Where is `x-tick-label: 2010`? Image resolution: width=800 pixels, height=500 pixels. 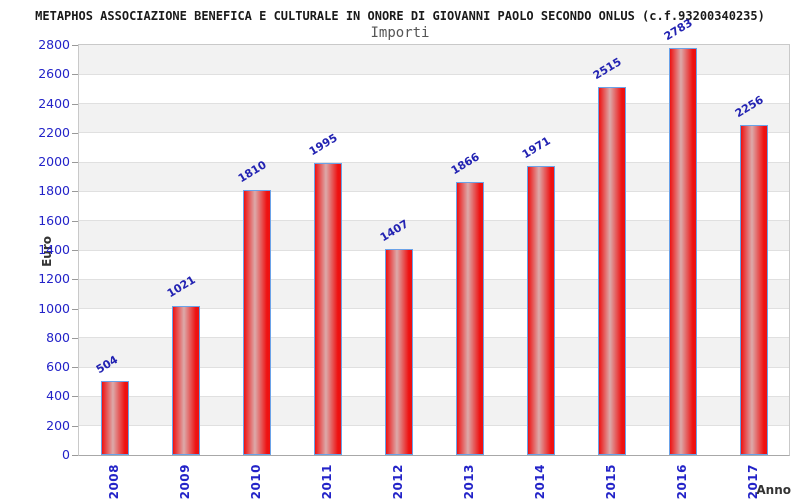
x-tick-label: 2010 is located at coordinates (255, 482).